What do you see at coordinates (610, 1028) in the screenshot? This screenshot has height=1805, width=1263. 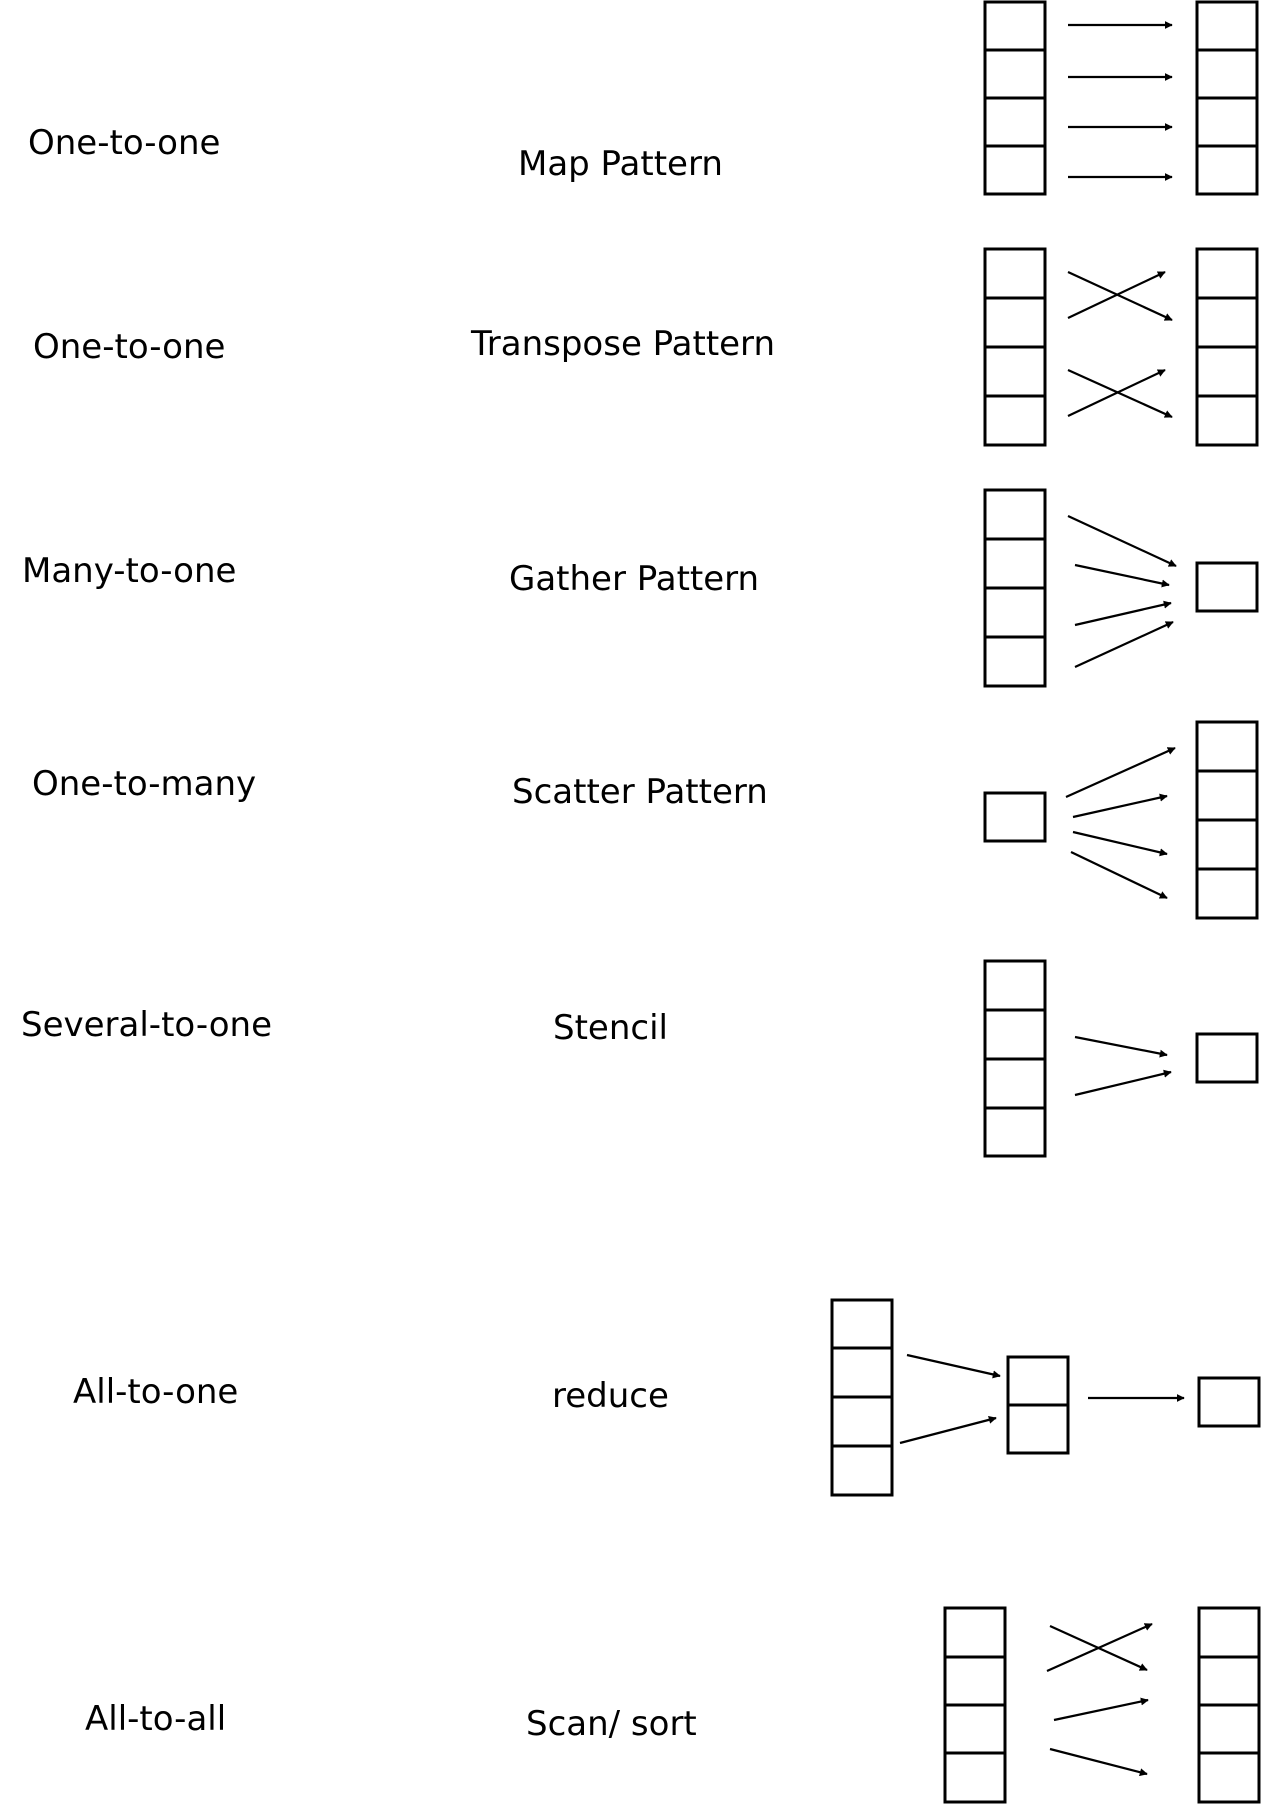 I see `pattern-label: Stencil` at bounding box center [610, 1028].